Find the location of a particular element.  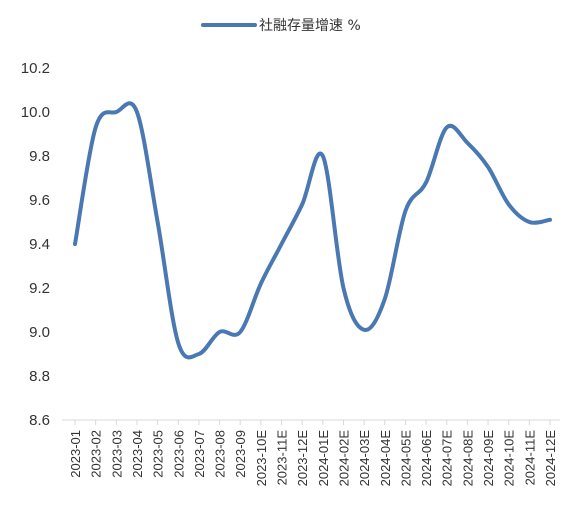

y-tick-label: 9.6 is located at coordinates (39, 200).